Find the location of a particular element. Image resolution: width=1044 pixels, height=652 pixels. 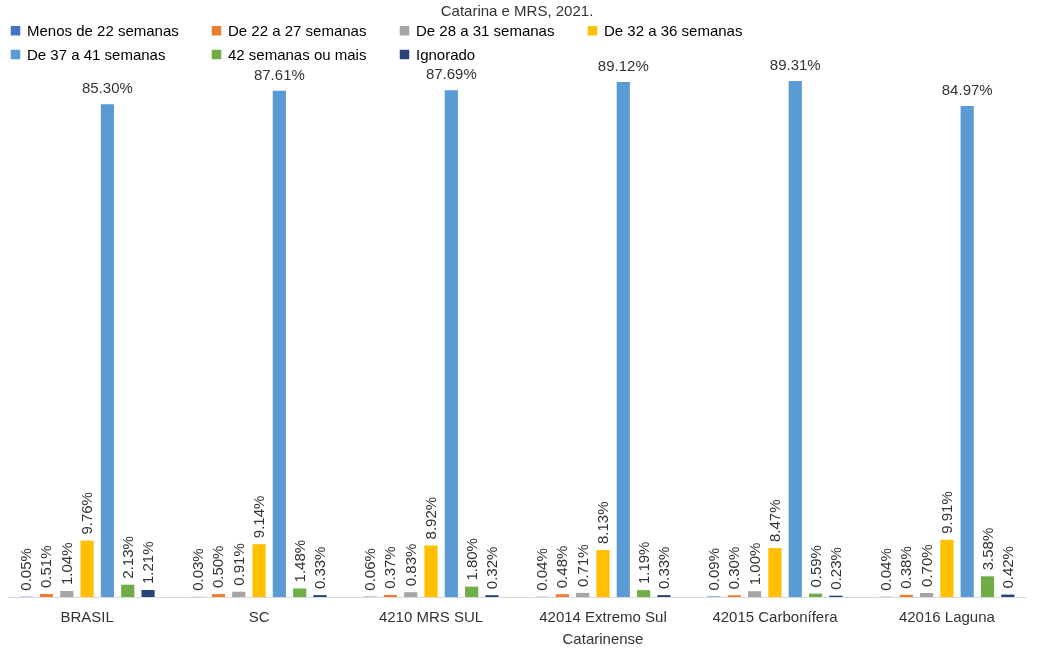

legend-label: 42 semanas ou mais is located at coordinates (297, 54).